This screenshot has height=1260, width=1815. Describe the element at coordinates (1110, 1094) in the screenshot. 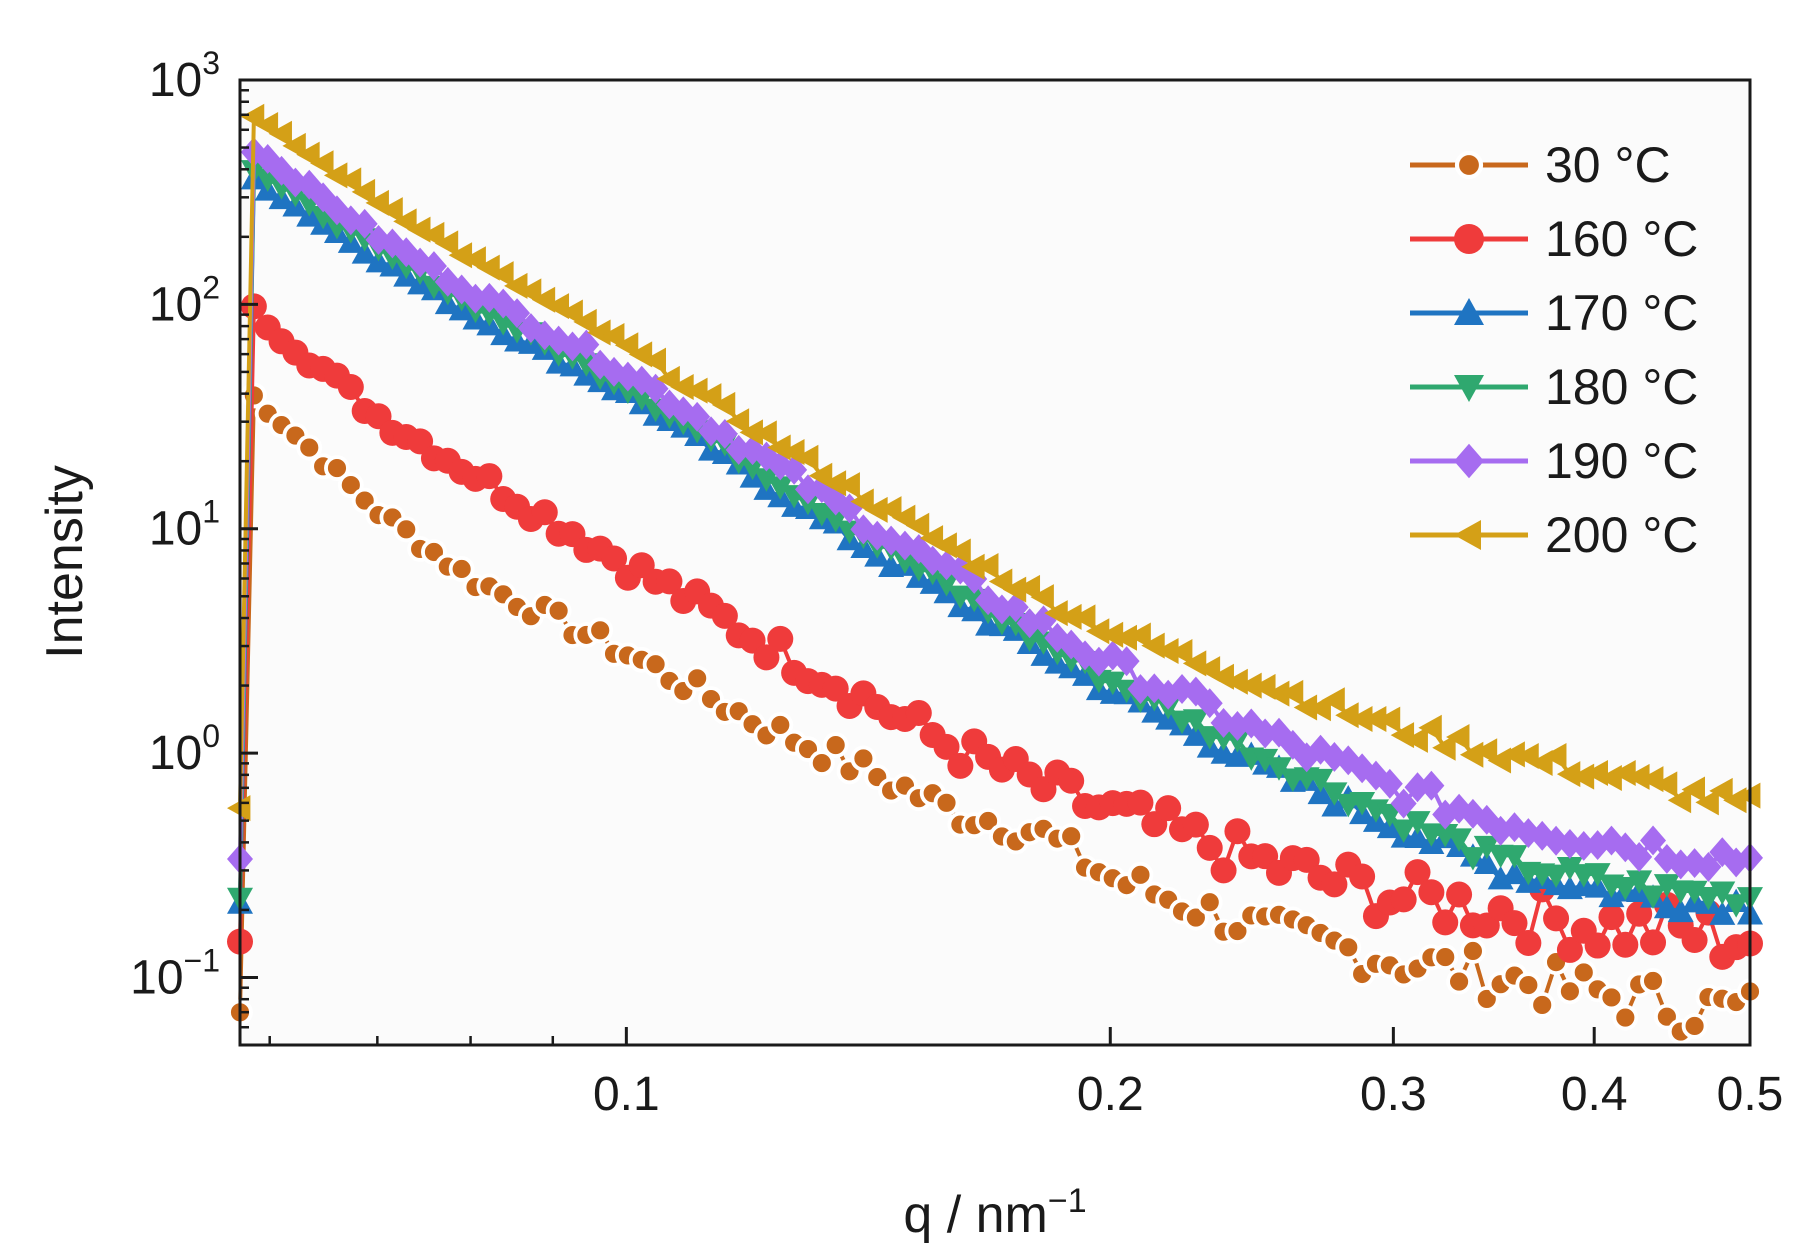

I see `x-tick-label-1: 0.2` at that location.